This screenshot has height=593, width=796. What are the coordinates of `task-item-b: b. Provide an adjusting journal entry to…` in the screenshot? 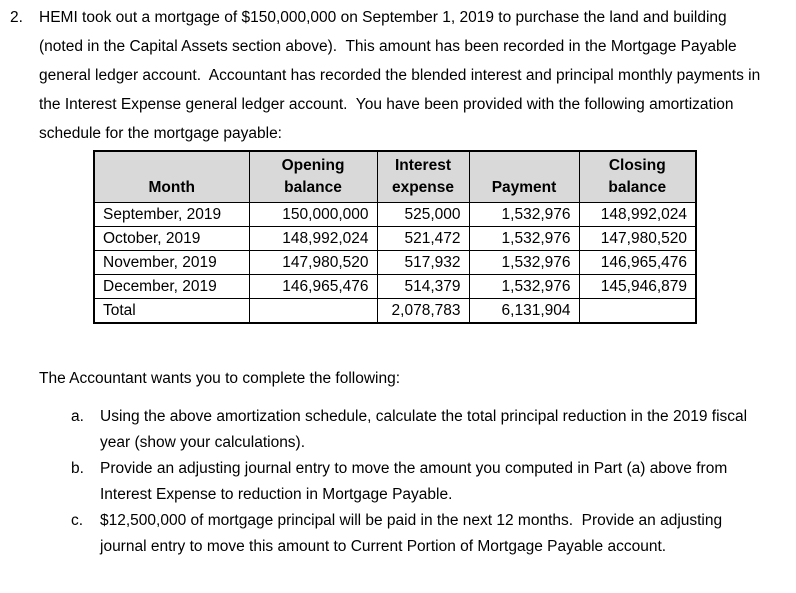 It's located at (421, 482).